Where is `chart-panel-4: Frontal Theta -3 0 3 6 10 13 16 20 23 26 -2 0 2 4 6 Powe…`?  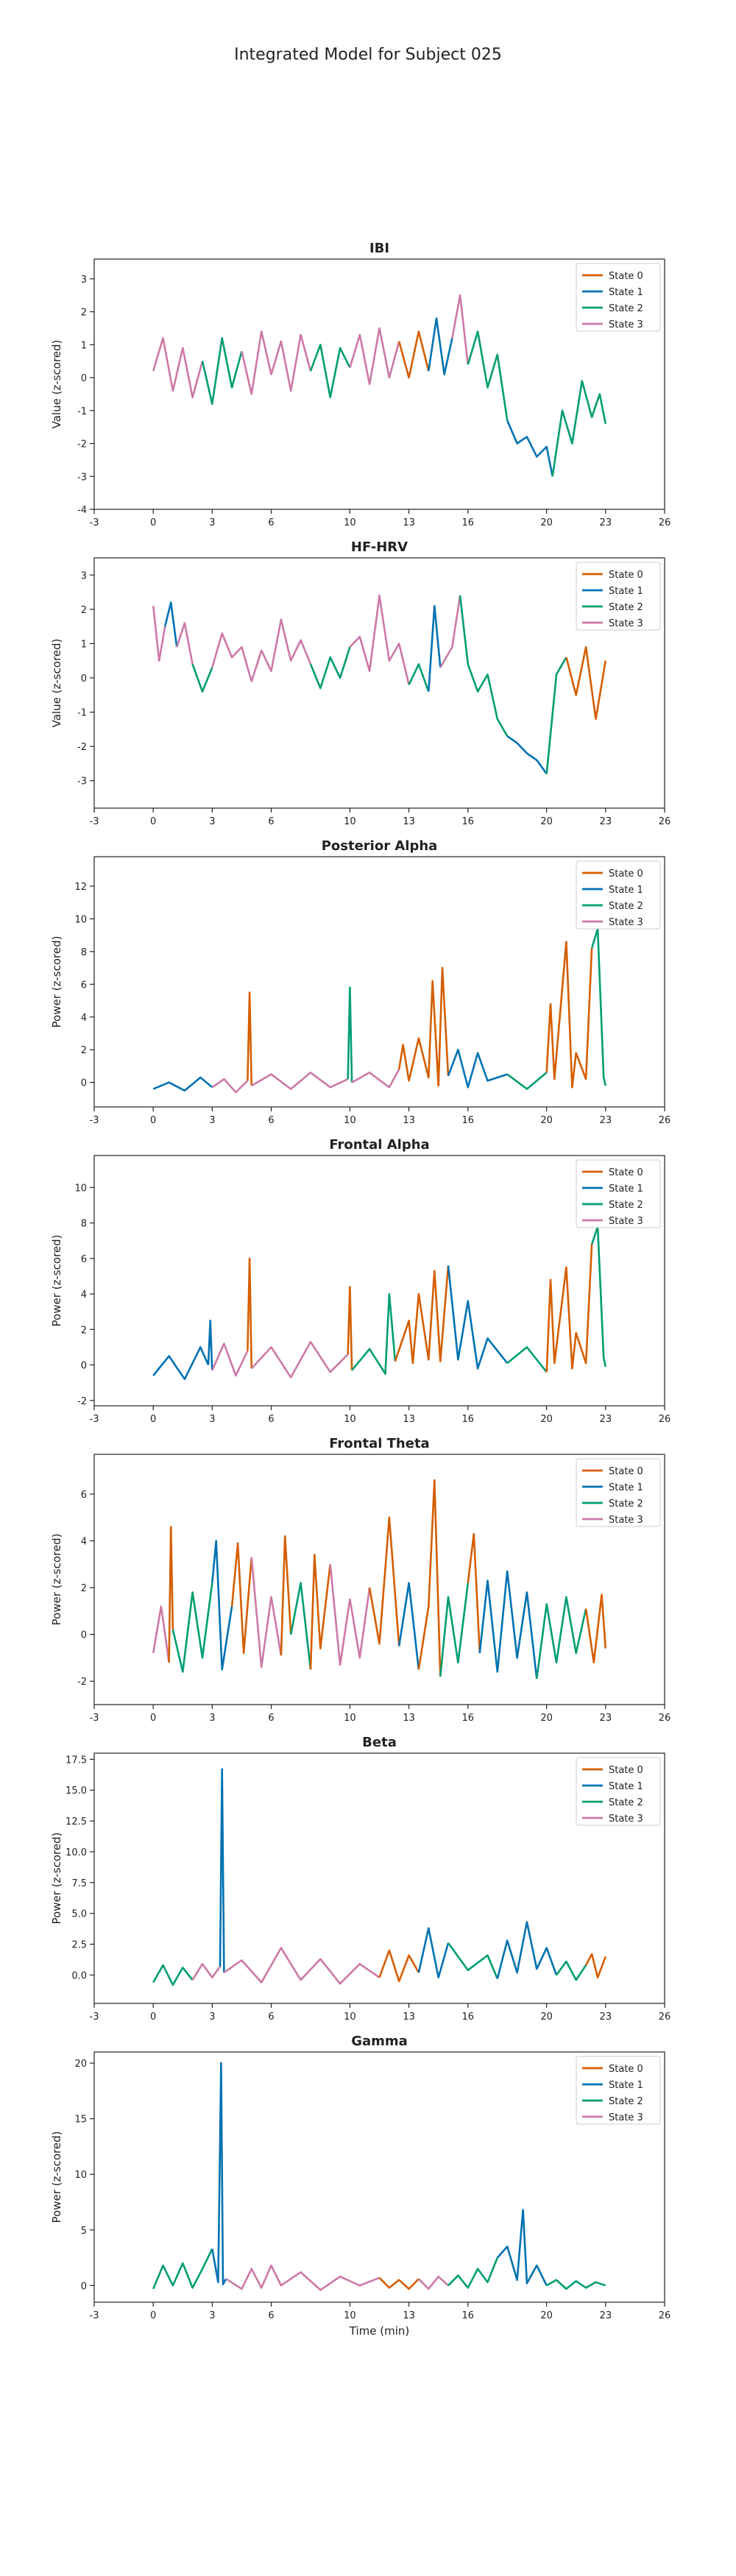
chart-panel-4: Frontal Theta -3 0 3 6 10 13 16 20 23 26 -2 0 2 4 6 Powe… is located at coordinates (360, 1580).